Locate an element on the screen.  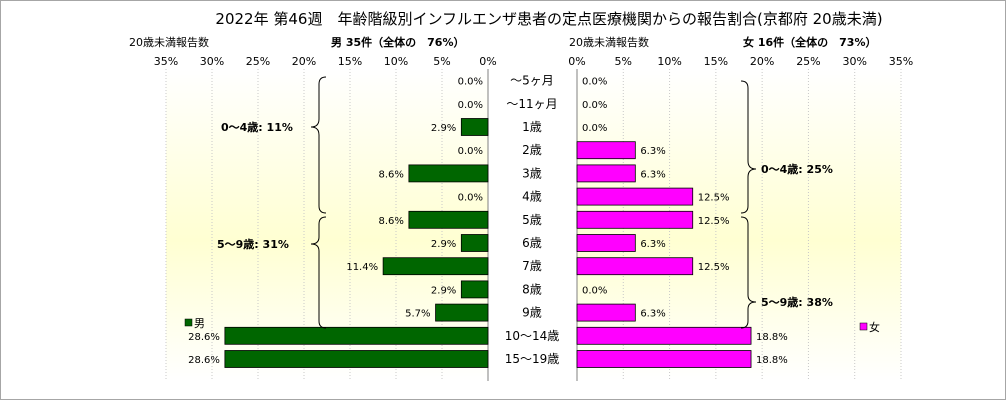
category-label: 4歳 is located at coordinates (532, 197).